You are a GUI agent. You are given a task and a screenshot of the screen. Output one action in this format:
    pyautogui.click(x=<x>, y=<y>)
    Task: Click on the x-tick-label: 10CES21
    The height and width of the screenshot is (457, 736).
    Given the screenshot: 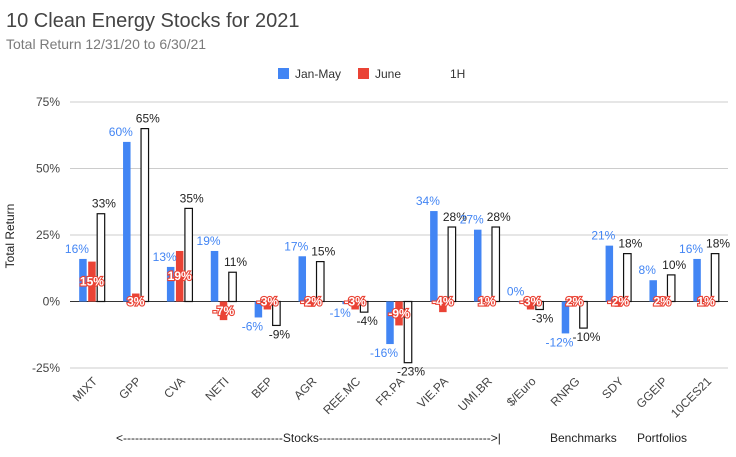 What is the action you would take?
    pyautogui.click(x=691, y=397)
    